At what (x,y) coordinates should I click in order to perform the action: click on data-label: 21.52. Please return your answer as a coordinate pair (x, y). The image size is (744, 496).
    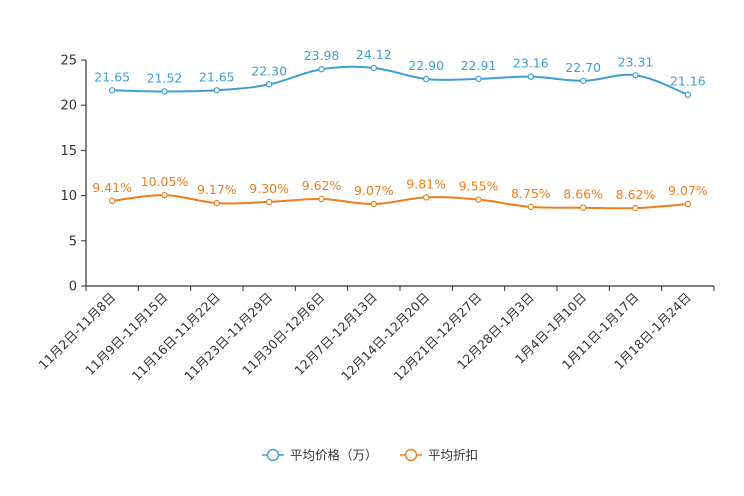
    Looking at the image, I should click on (165, 77).